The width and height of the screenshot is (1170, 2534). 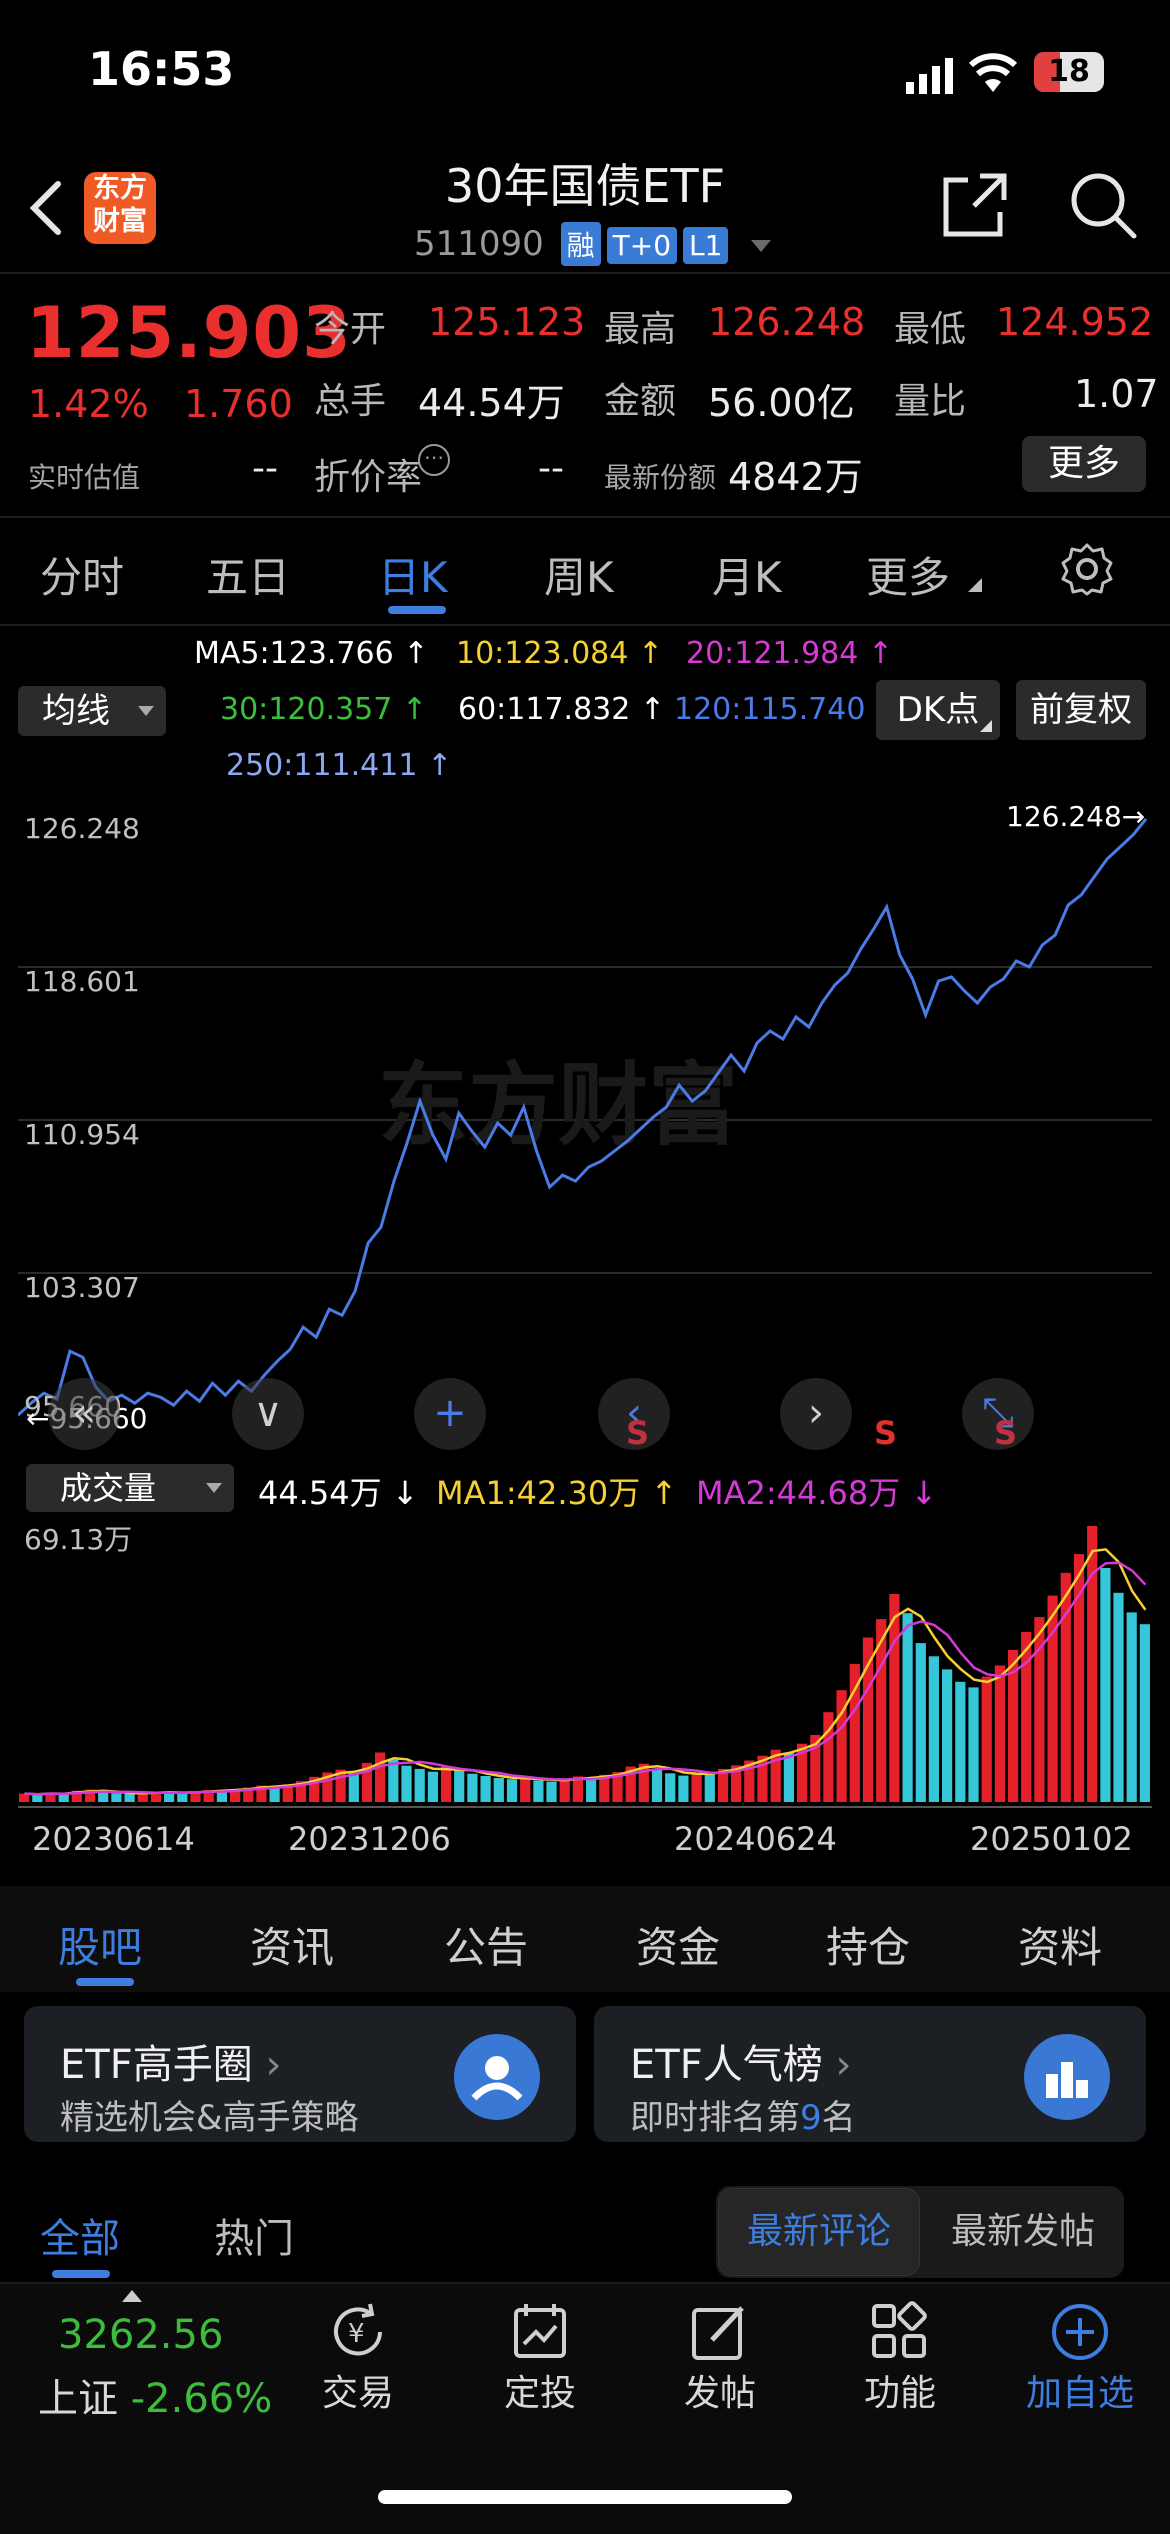 I want to click on card-subtitle: 精选机会&高手策略, so click(x=209, y=2118).